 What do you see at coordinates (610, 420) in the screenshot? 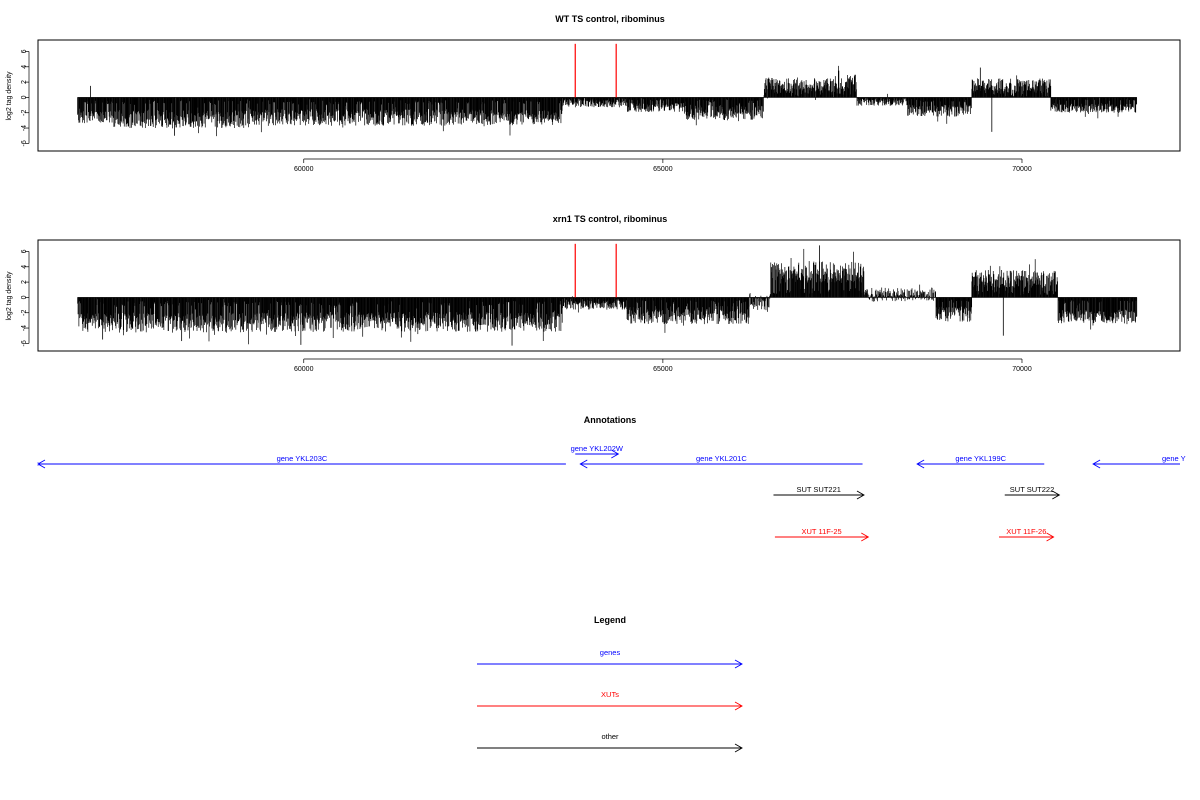
I see `annotations-title: Annotations` at bounding box center [610, 420].